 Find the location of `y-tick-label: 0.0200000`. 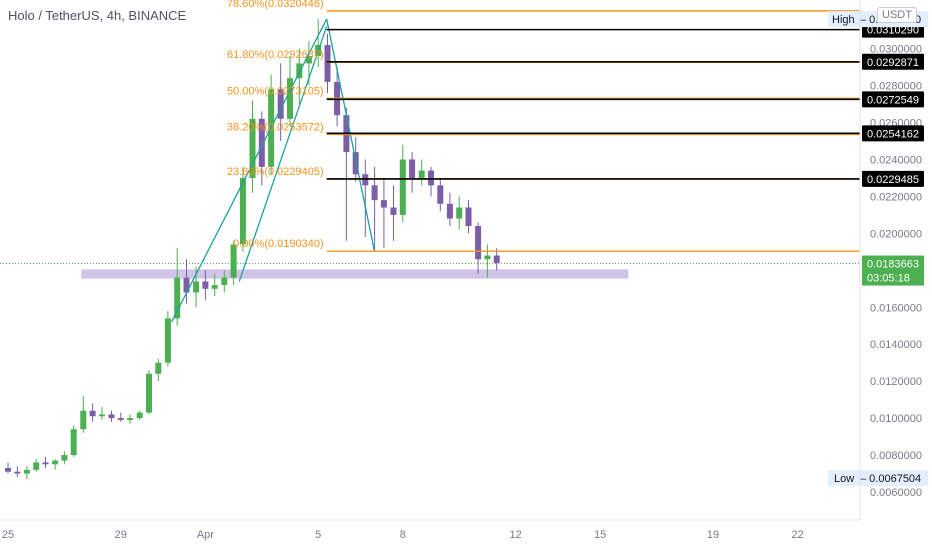

y-tick-label: 0.0200000 is located at coordinates (896, 234).